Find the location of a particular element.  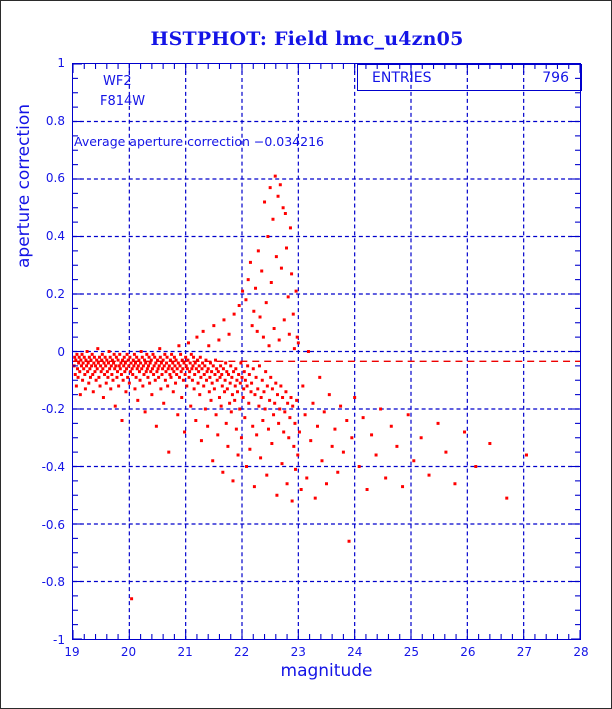

x-tick-label: 21 is located at coordinates (185, 652).